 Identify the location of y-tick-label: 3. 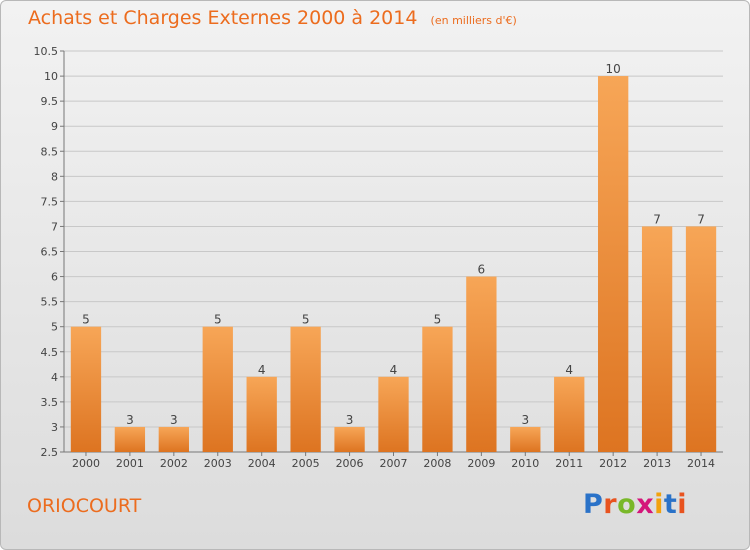
(54, 427).